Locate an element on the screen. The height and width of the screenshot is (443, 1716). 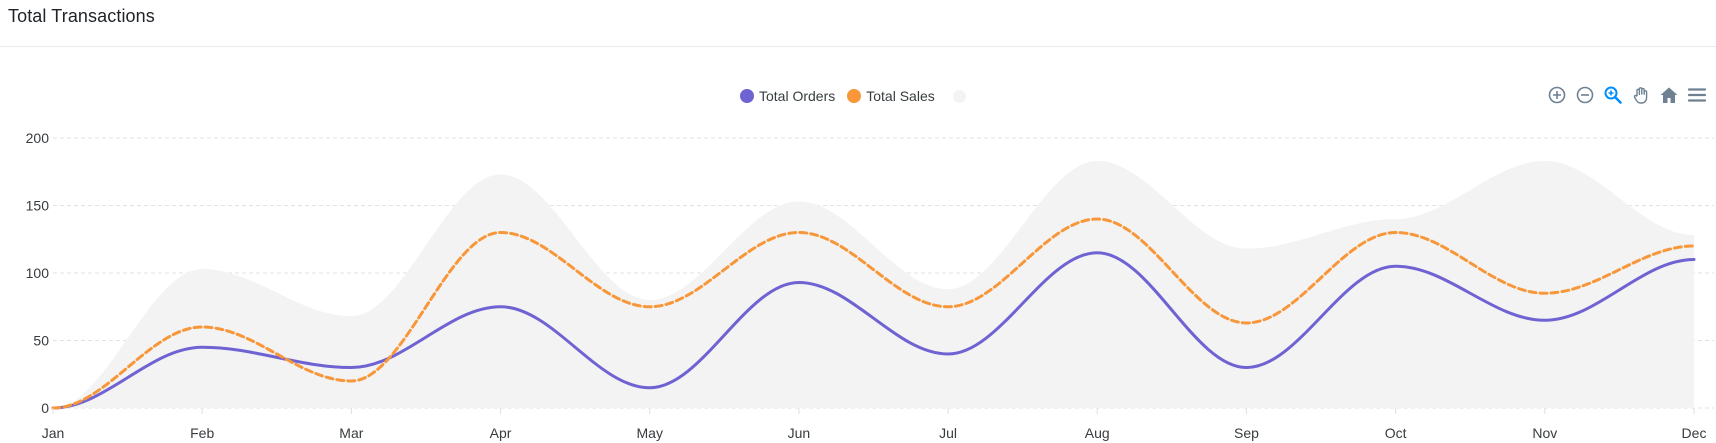
data-point-total-orders-jul is located at coordinates (948, 354).